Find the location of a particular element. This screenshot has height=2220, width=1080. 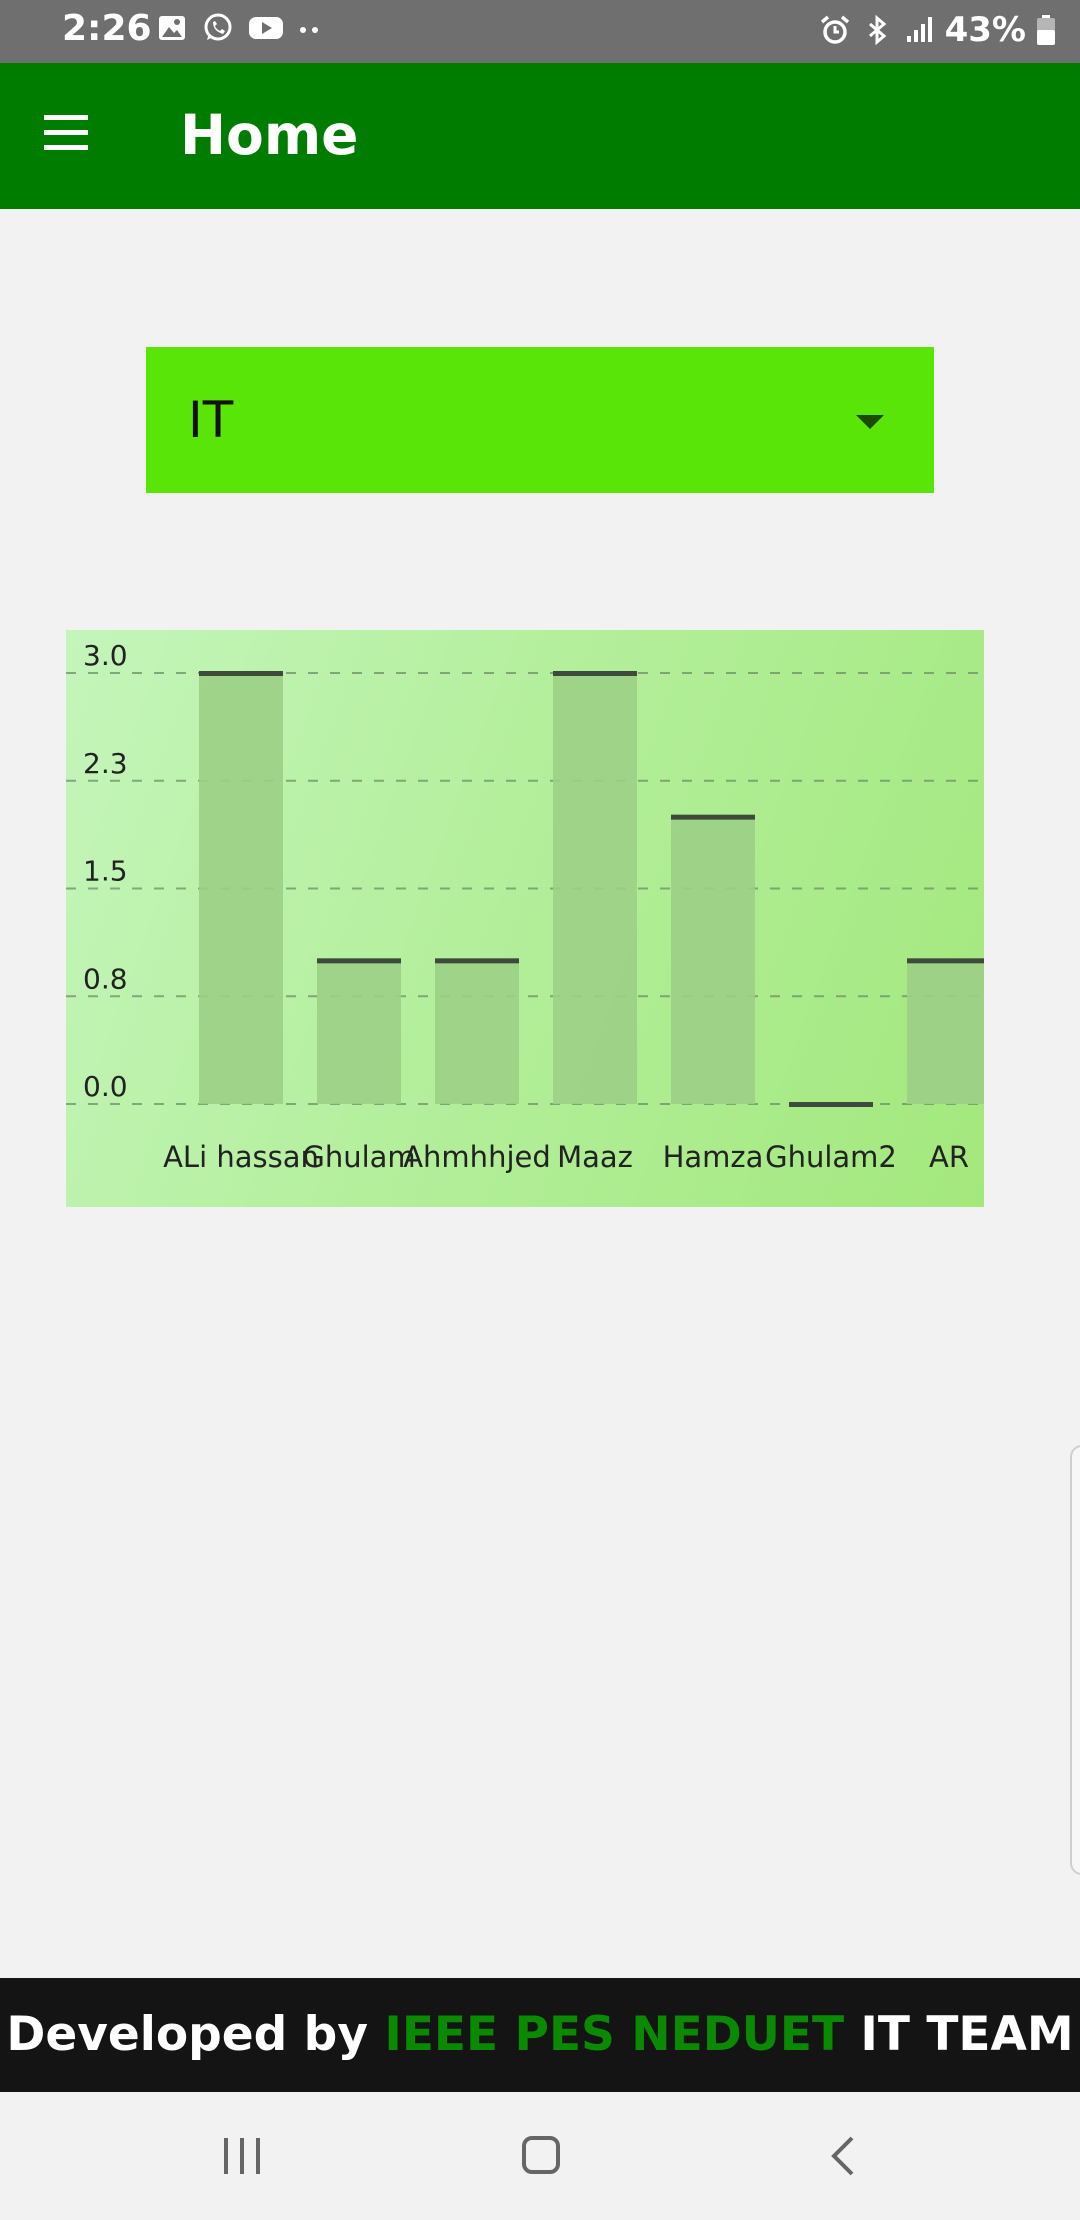

home-button is located at coordinates (541, 2155).